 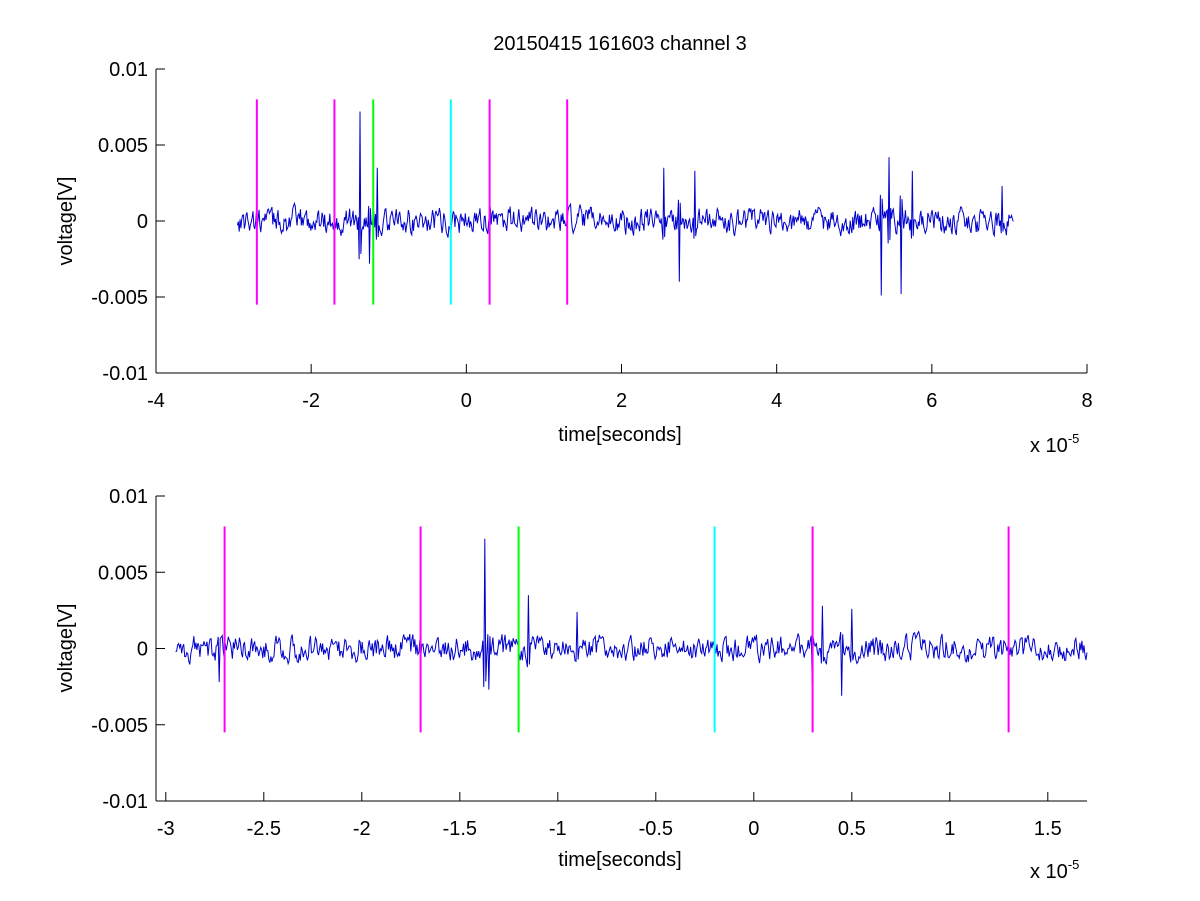 What do you see at coordinates (1048, 829) in the screenshot?
I see `x-tick-label: 1.5` at bounding box center [1048, 829].